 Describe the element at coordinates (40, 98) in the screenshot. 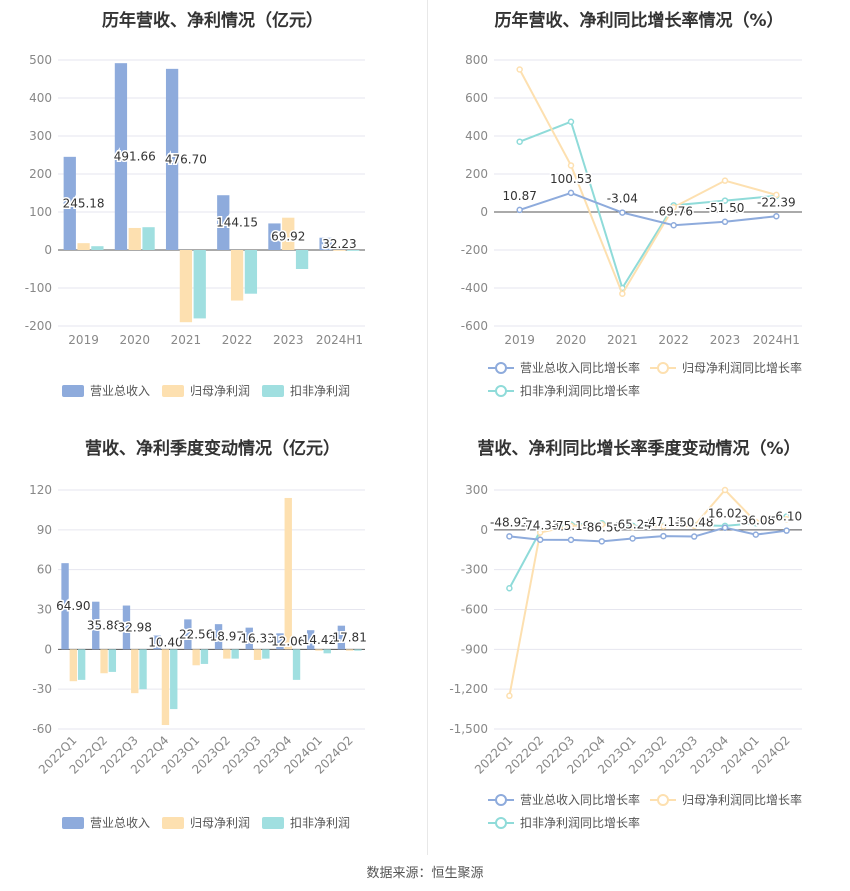

I see `y-tick-label: 400` at that location.